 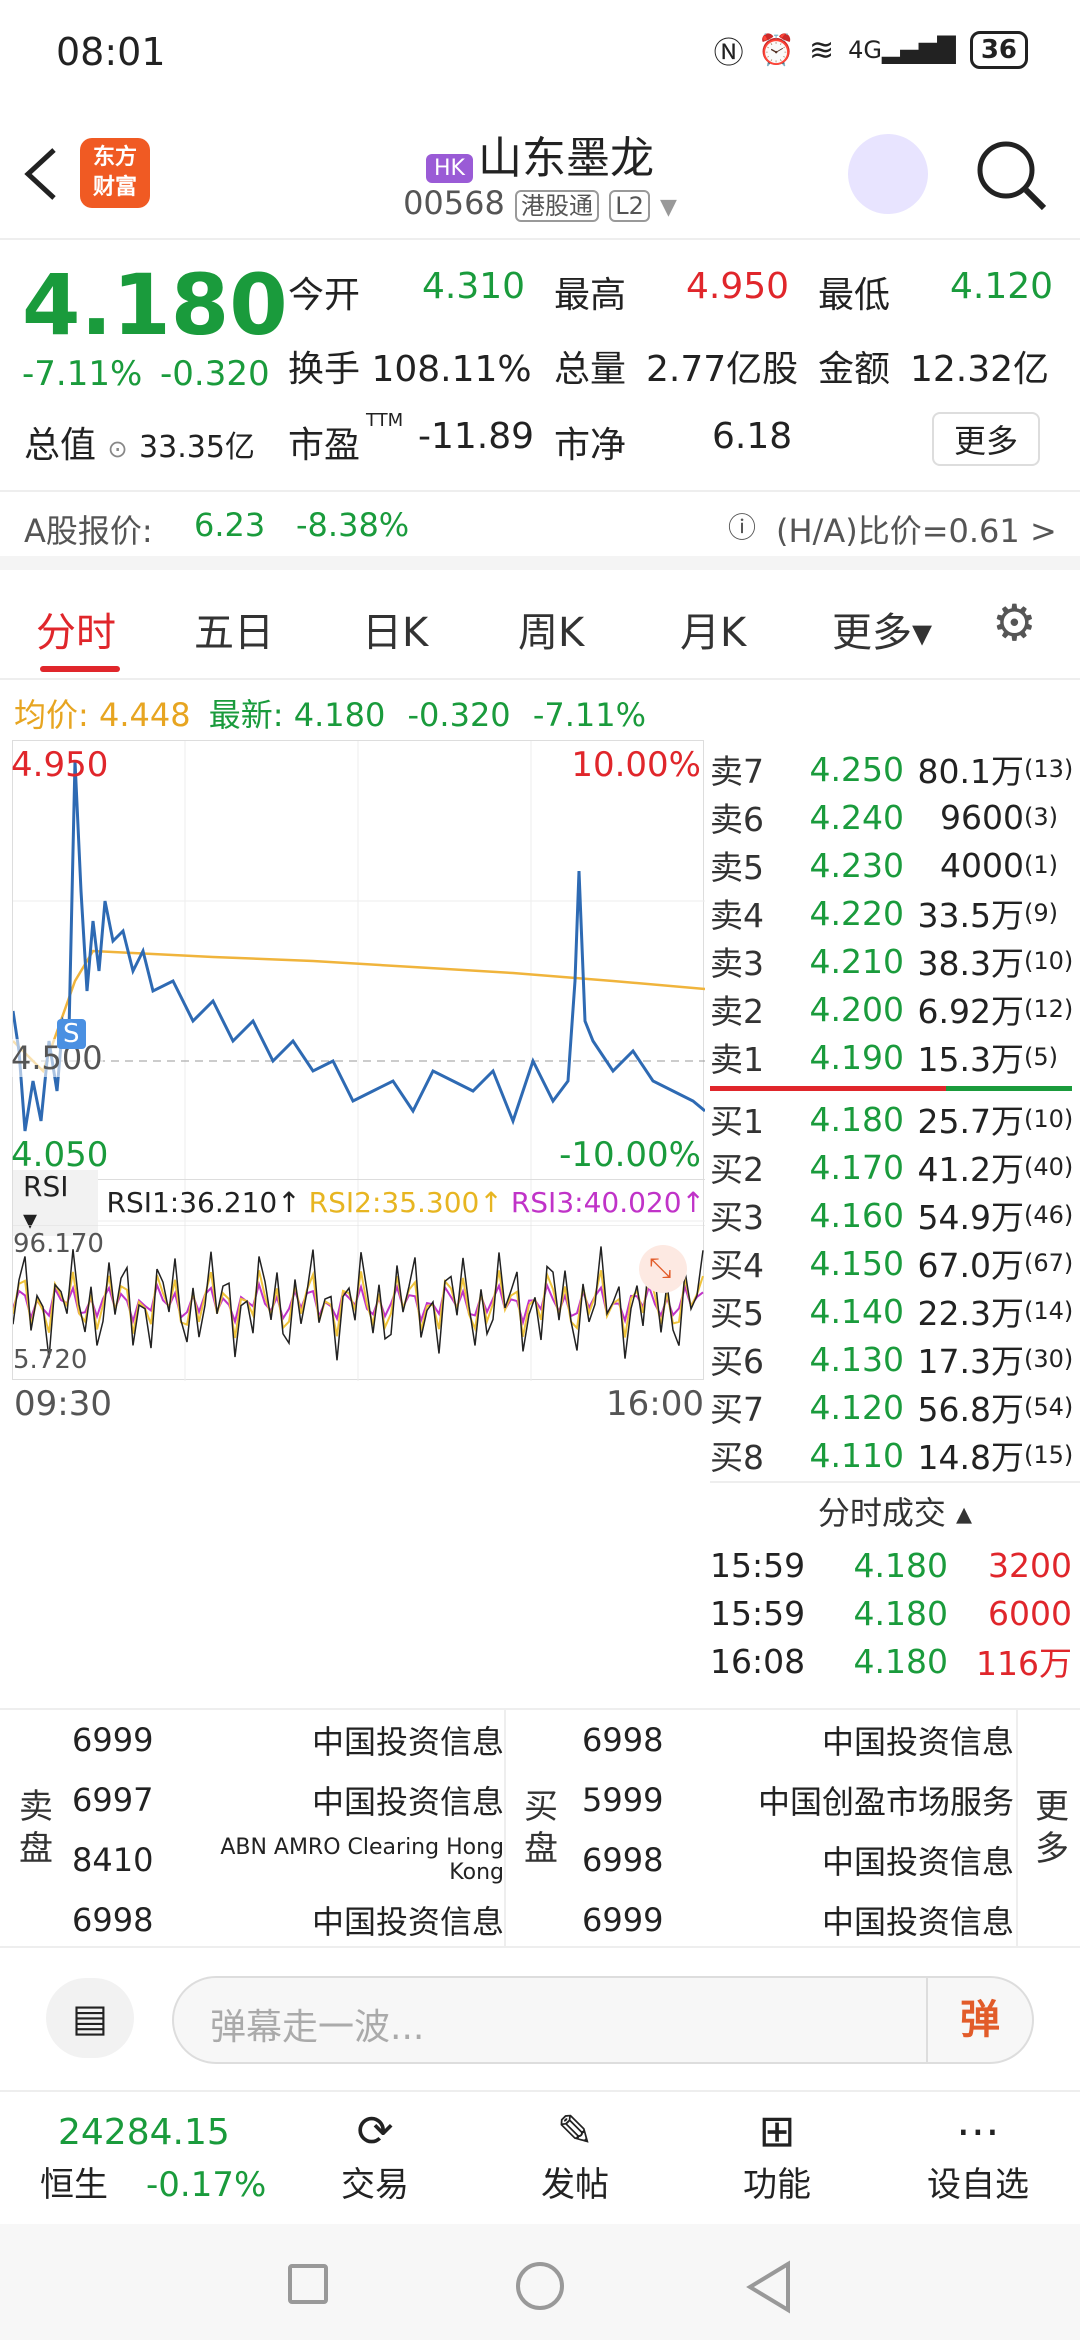 I want to click on ask-level: 卖5, so click(x=737, y=867).